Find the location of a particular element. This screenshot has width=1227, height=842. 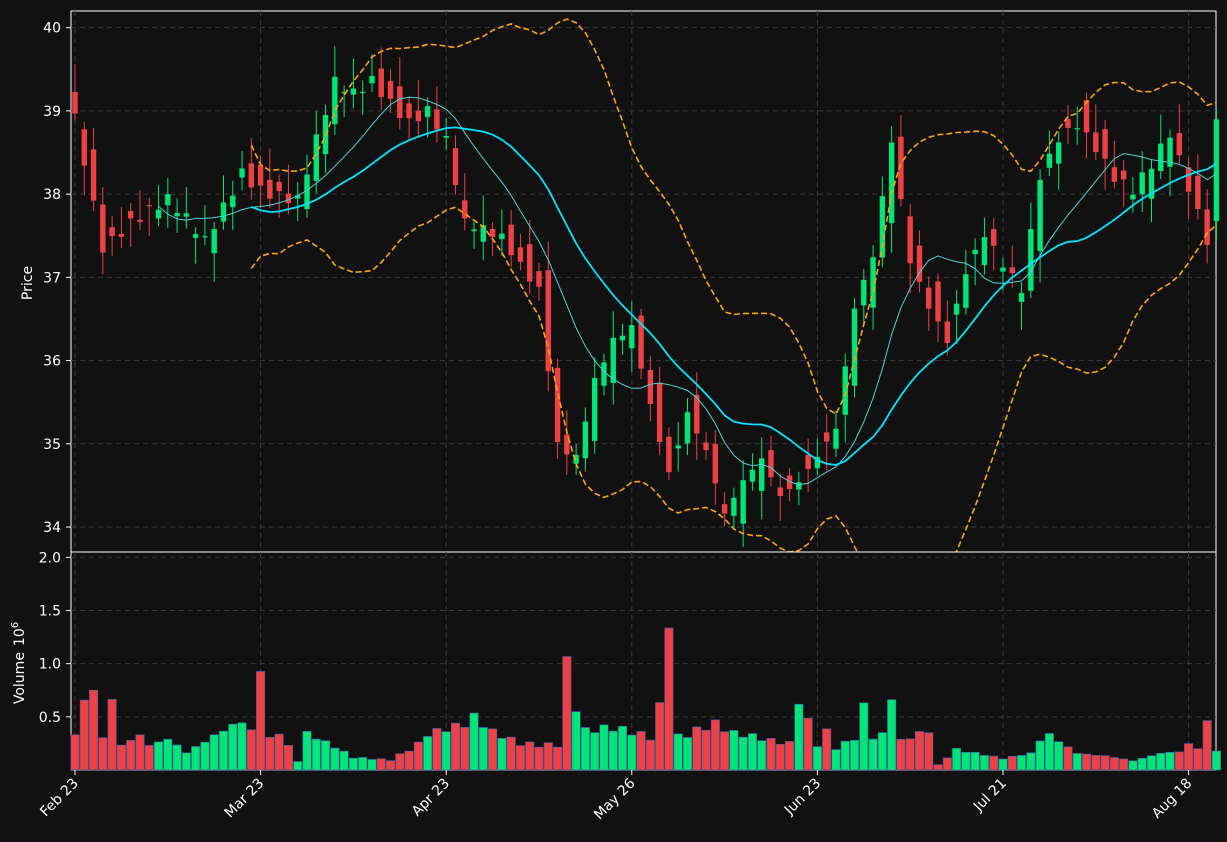

price-tick-label: 38 is located at coordinates (52, 195).